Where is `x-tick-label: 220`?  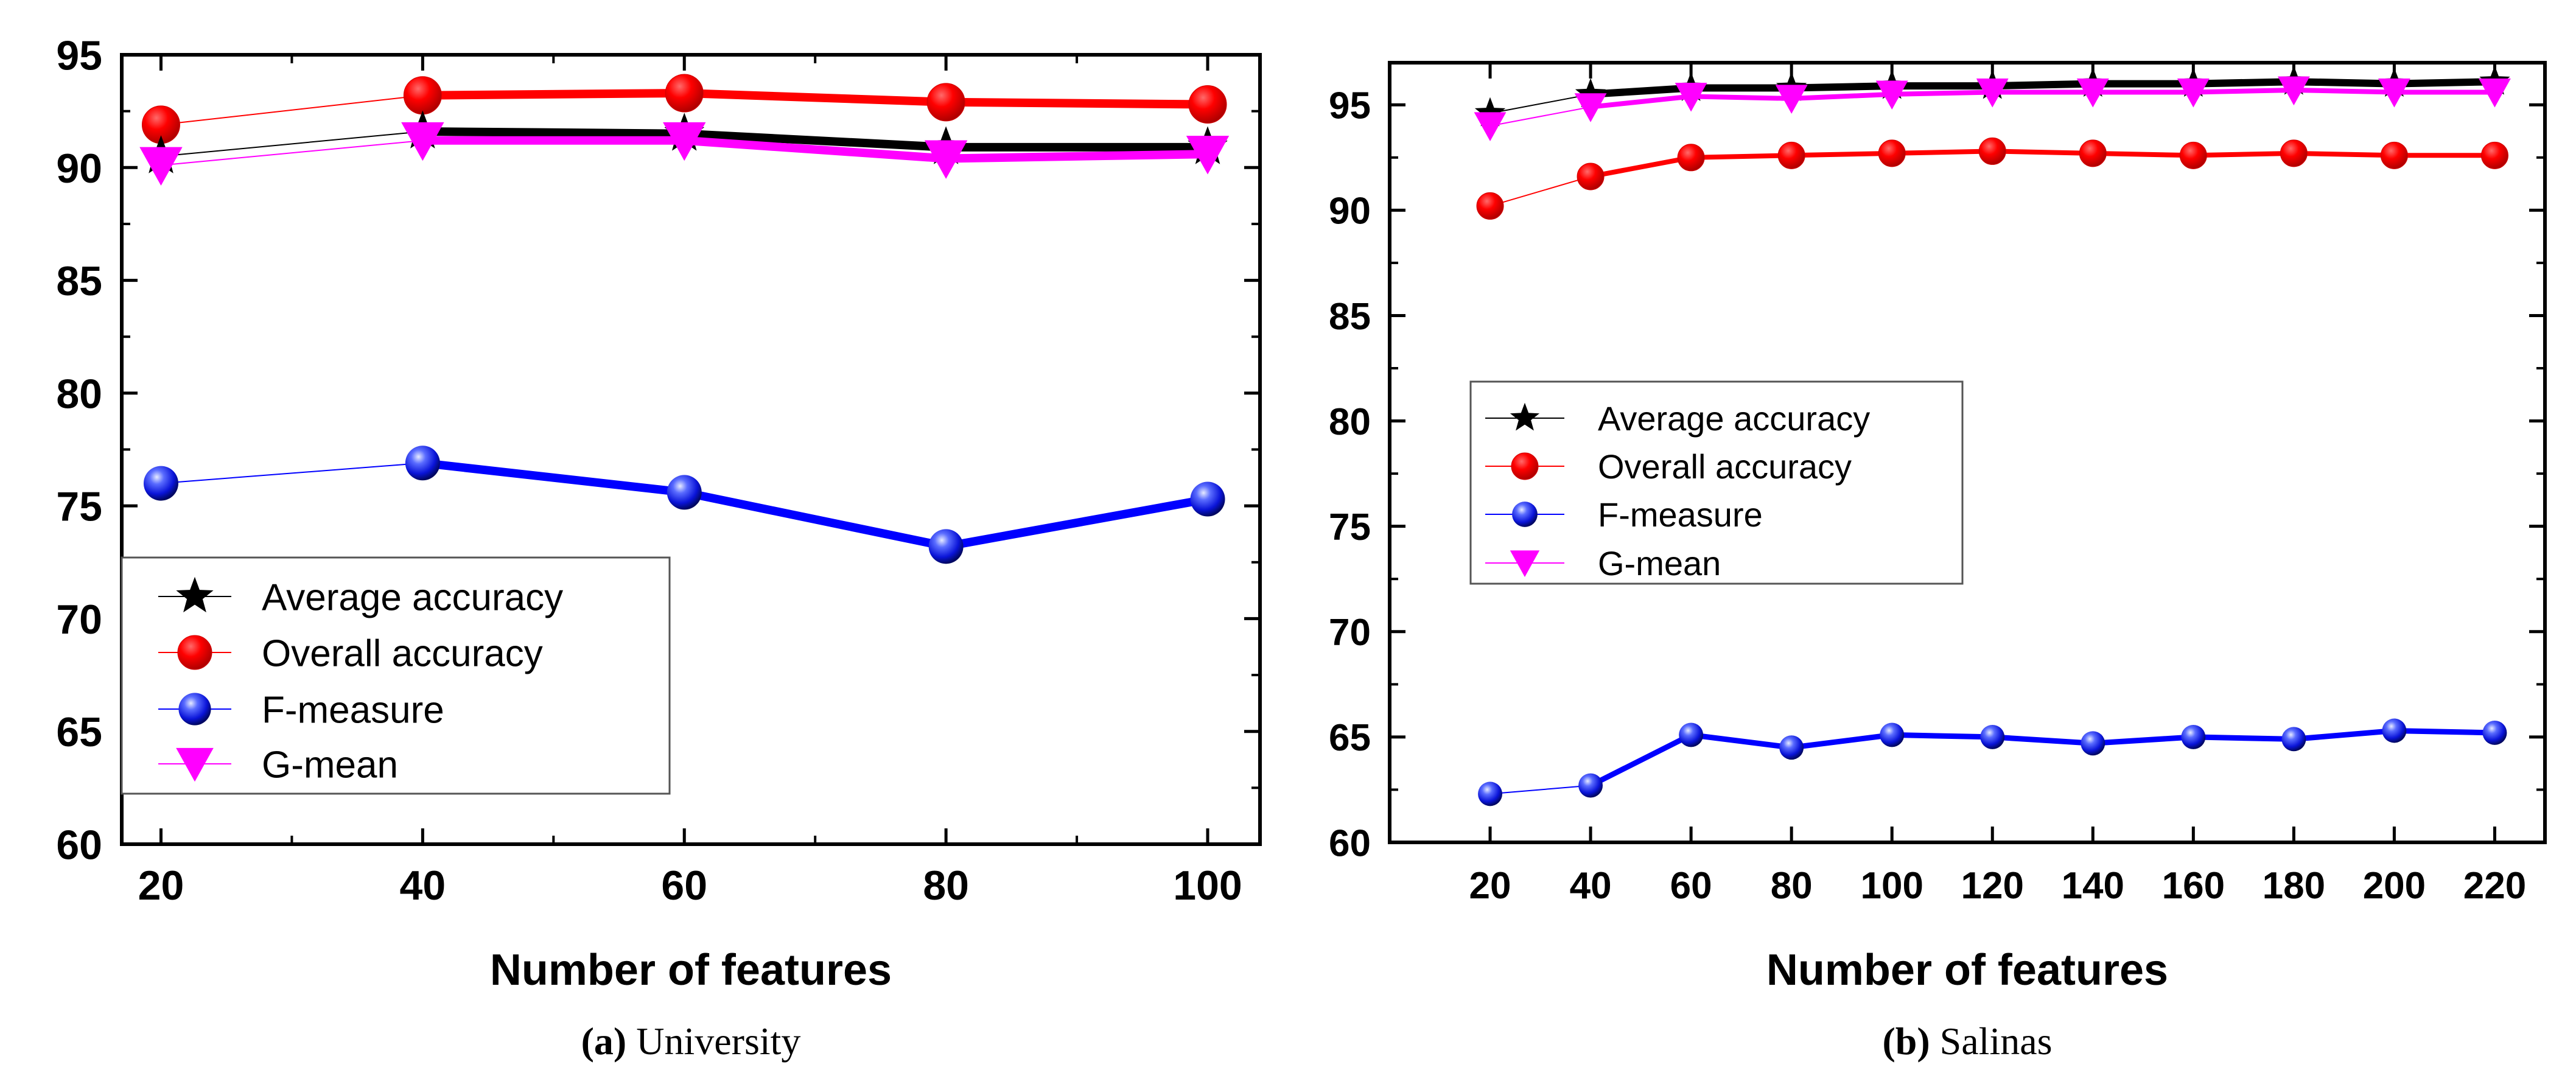
x-tick-label: 220 is located at coordinates (2495, 886).